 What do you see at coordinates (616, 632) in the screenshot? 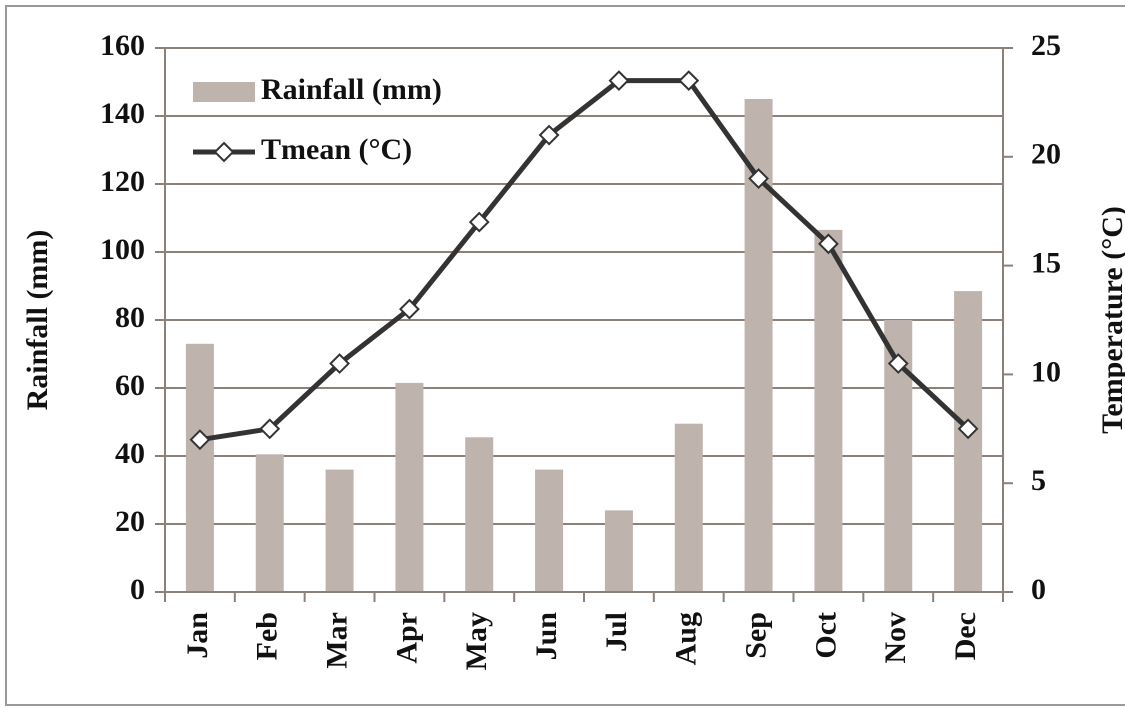
I see `x-tick-label: Jul` at bounding box center [616, 632].